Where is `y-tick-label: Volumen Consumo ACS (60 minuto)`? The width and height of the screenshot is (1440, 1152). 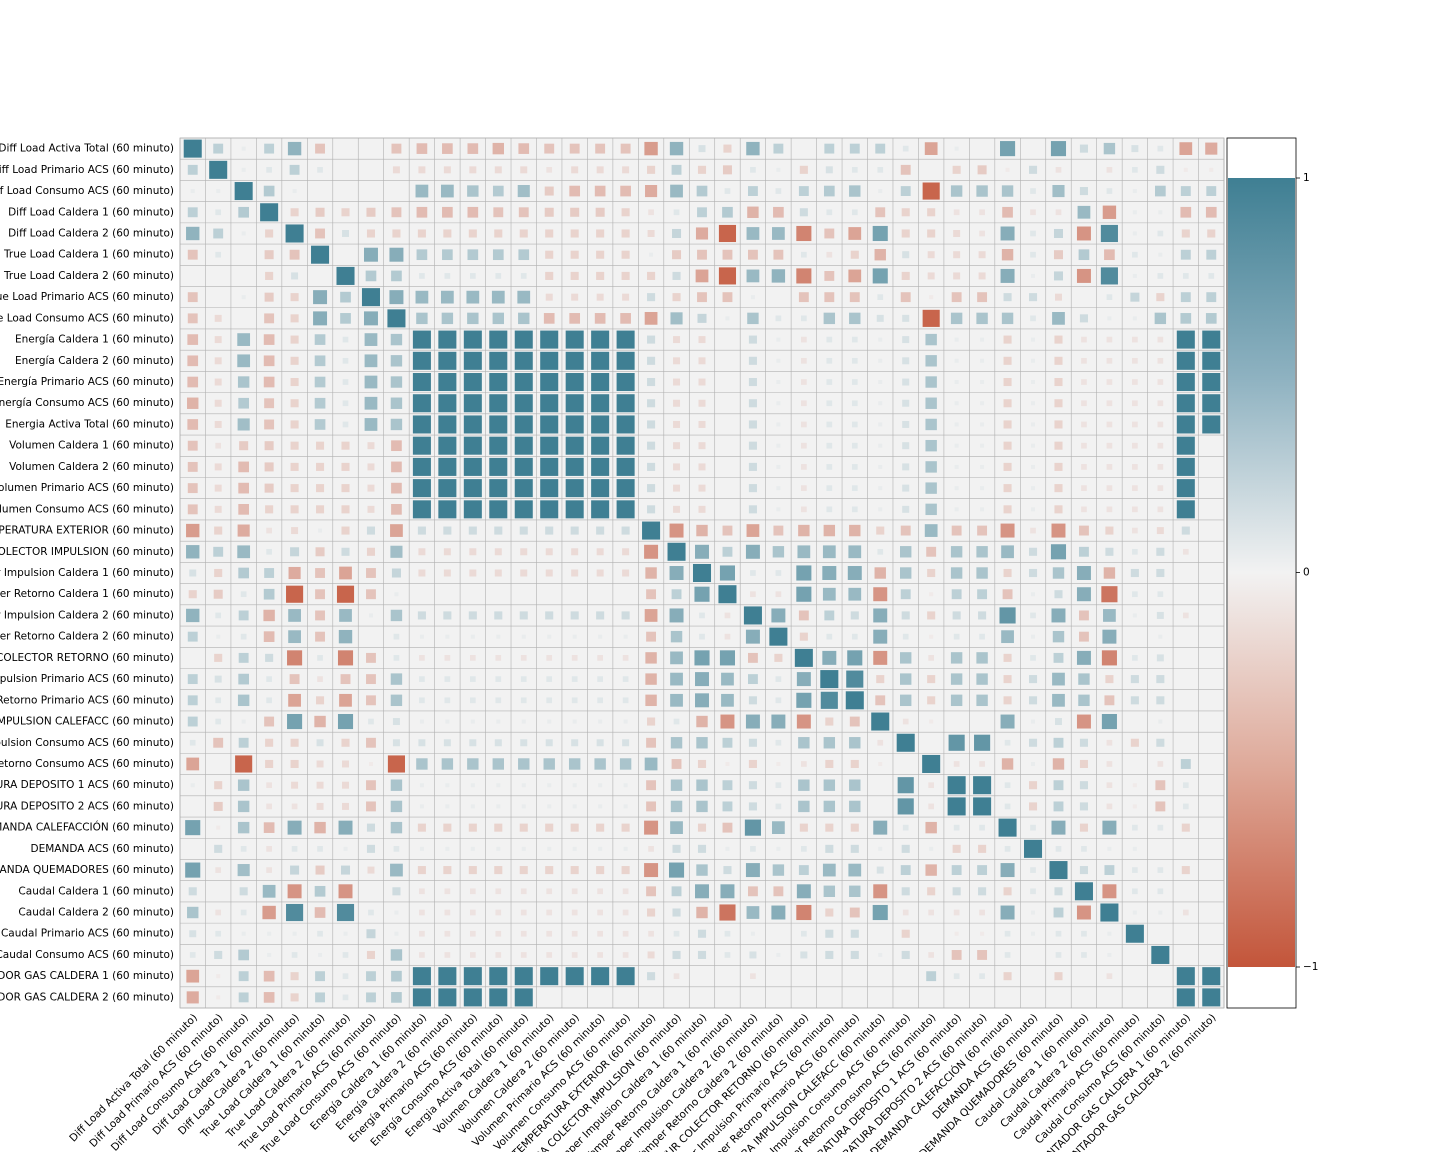
y-tick-label: Volumen Consumo ACS (60 minuto) is located at coordinates (87, 509).